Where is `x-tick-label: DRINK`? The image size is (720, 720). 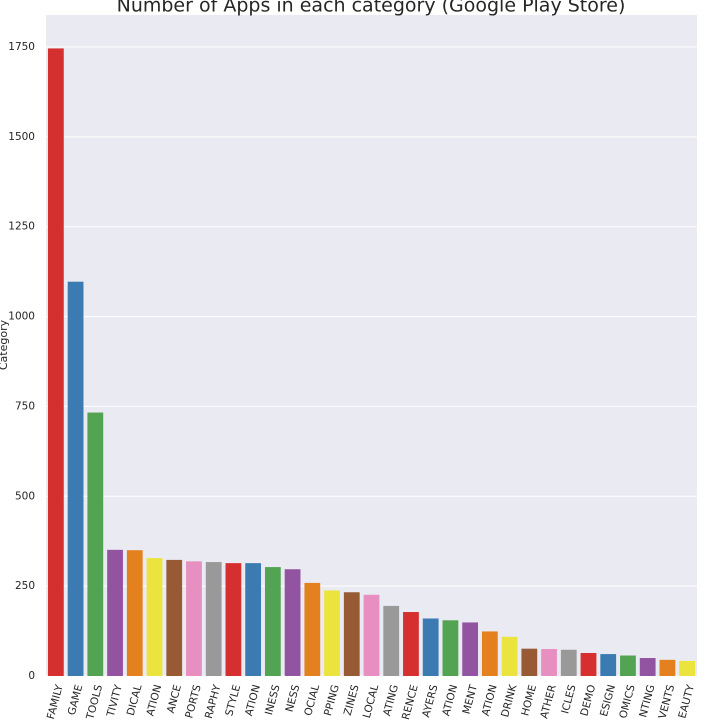
x-tick-label: DRINK is located at coordinates (509, 700).